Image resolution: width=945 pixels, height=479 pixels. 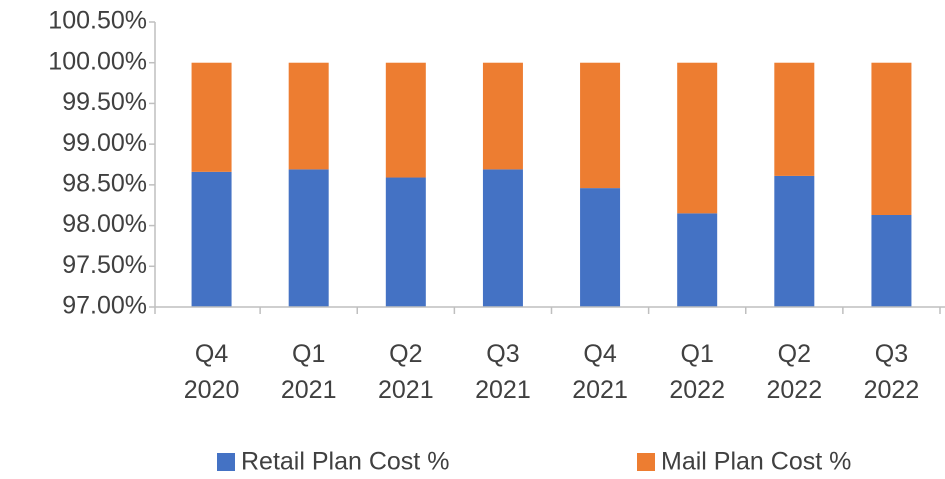 I want to click on x-tick-label: Q3 2021, so click(x=503, y=372).